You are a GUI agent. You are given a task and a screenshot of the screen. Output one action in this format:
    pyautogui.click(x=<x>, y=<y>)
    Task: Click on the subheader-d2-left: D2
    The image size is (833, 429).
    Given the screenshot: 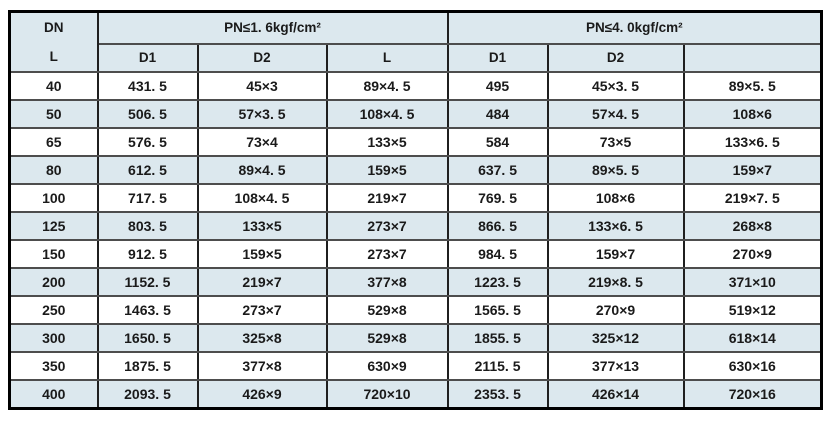 What is the action you would take?
    pyautogui.click(x=262, y=58)
    